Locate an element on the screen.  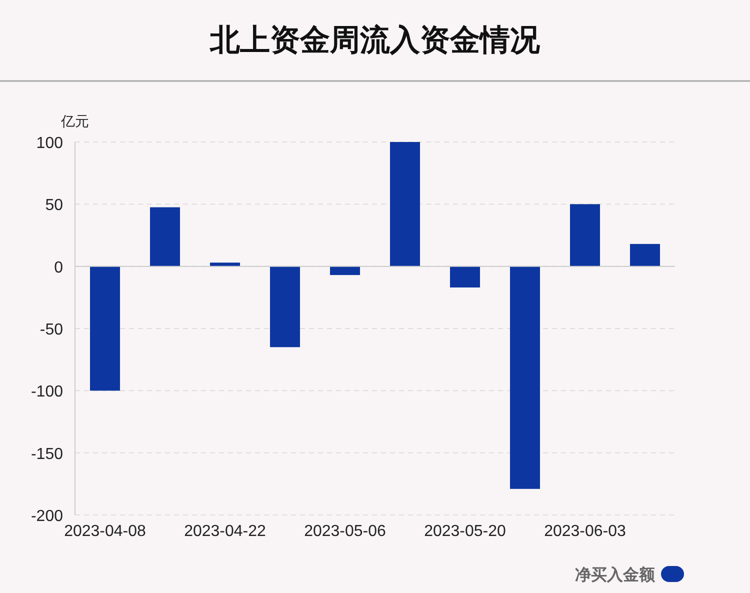
y-tick-label: 0 is located at coordinates (59, 267).